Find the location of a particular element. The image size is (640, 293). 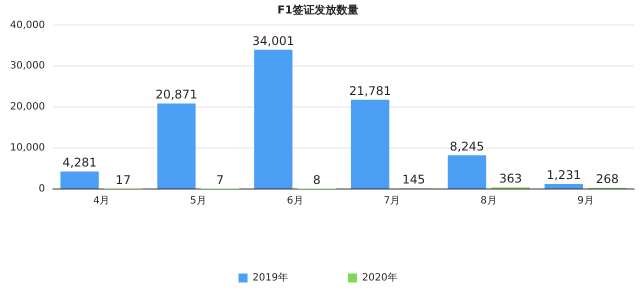

data-label: 7 is located at coordinates (220, 180).